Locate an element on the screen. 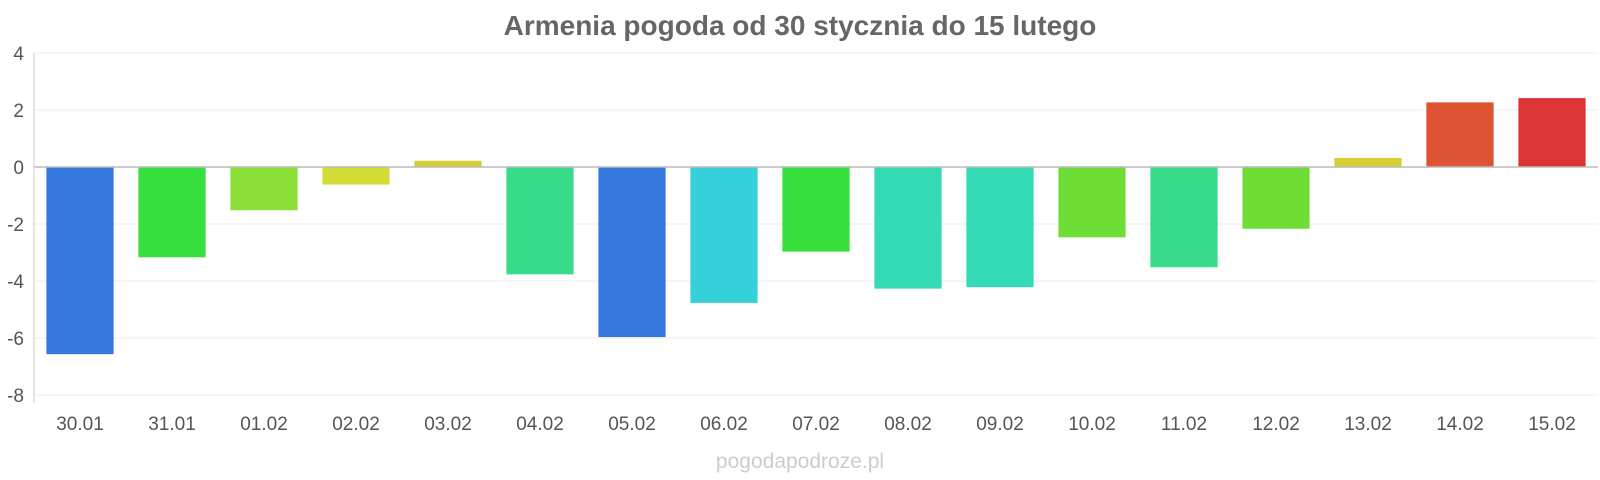 This screenshot has width=1600, height=480. bar-07.02 is located at coordinates (816, 209).